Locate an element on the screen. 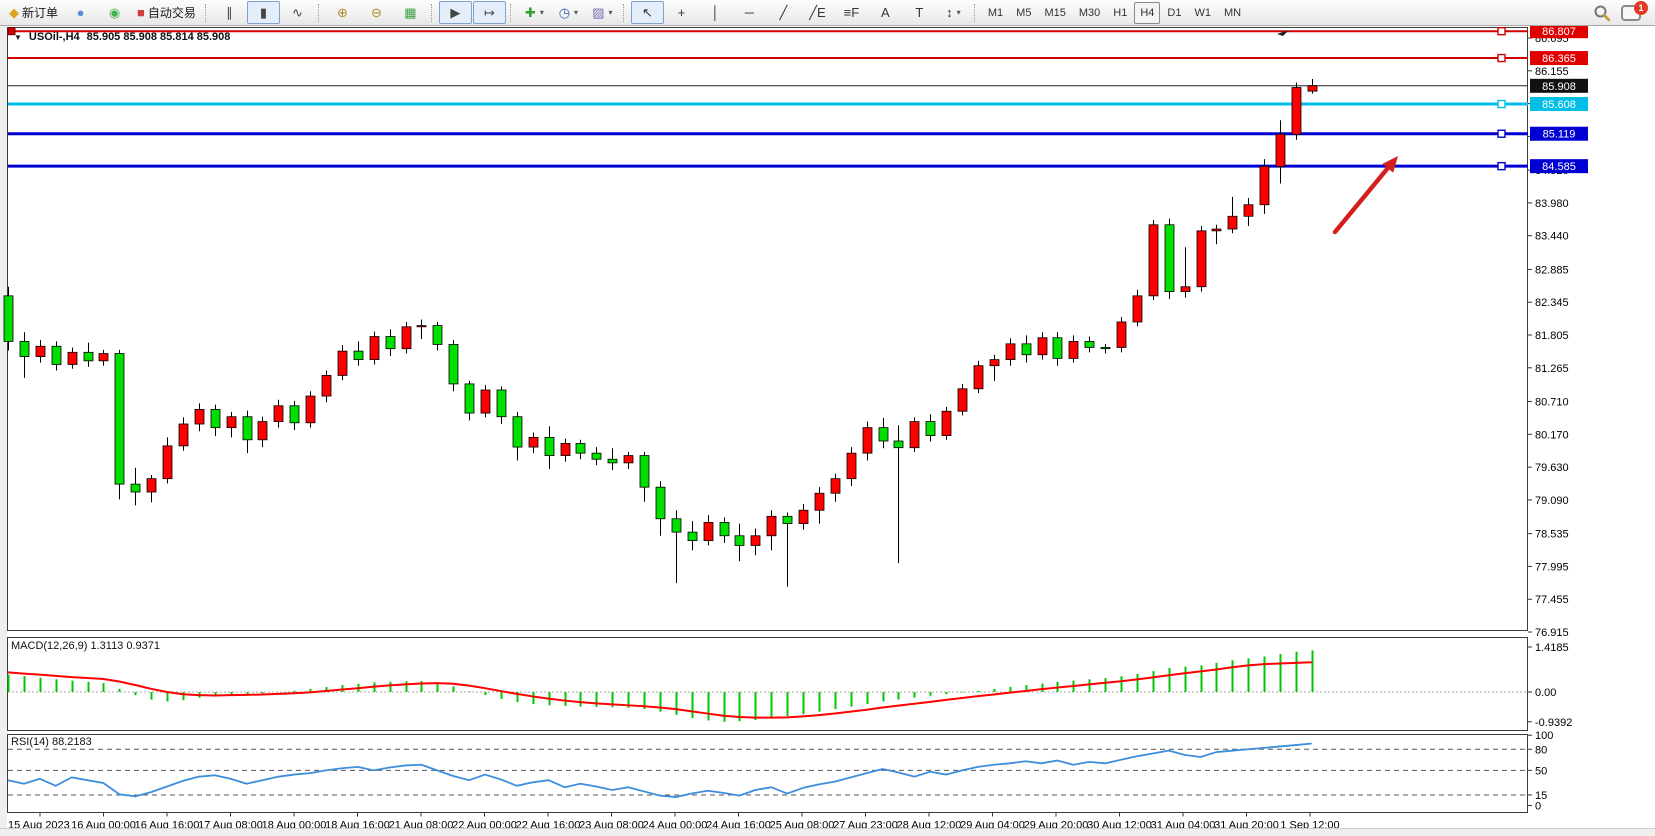 The image size is (1655, 836). indicators-icon: ✚ is located at coordinates (530, 12).